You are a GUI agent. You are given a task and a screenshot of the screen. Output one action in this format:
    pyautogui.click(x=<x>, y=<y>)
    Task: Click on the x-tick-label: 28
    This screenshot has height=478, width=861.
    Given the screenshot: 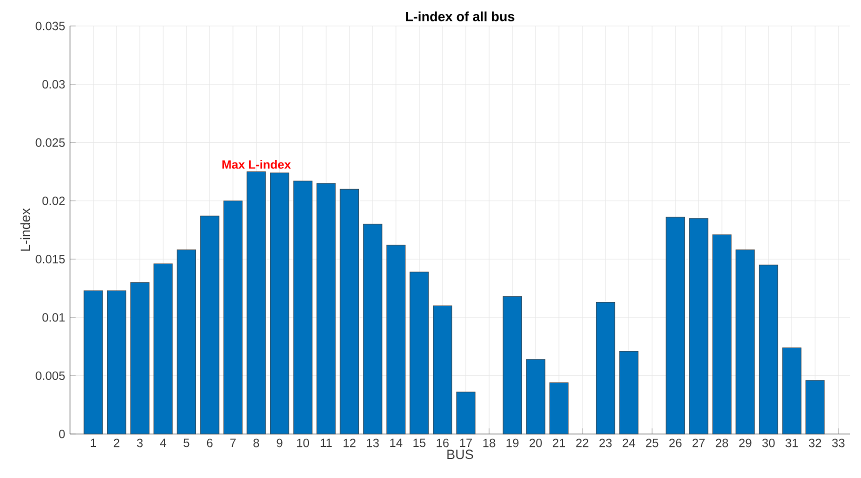 What is the action you would take?
    pyautogui.click(x=722, y=443)
    